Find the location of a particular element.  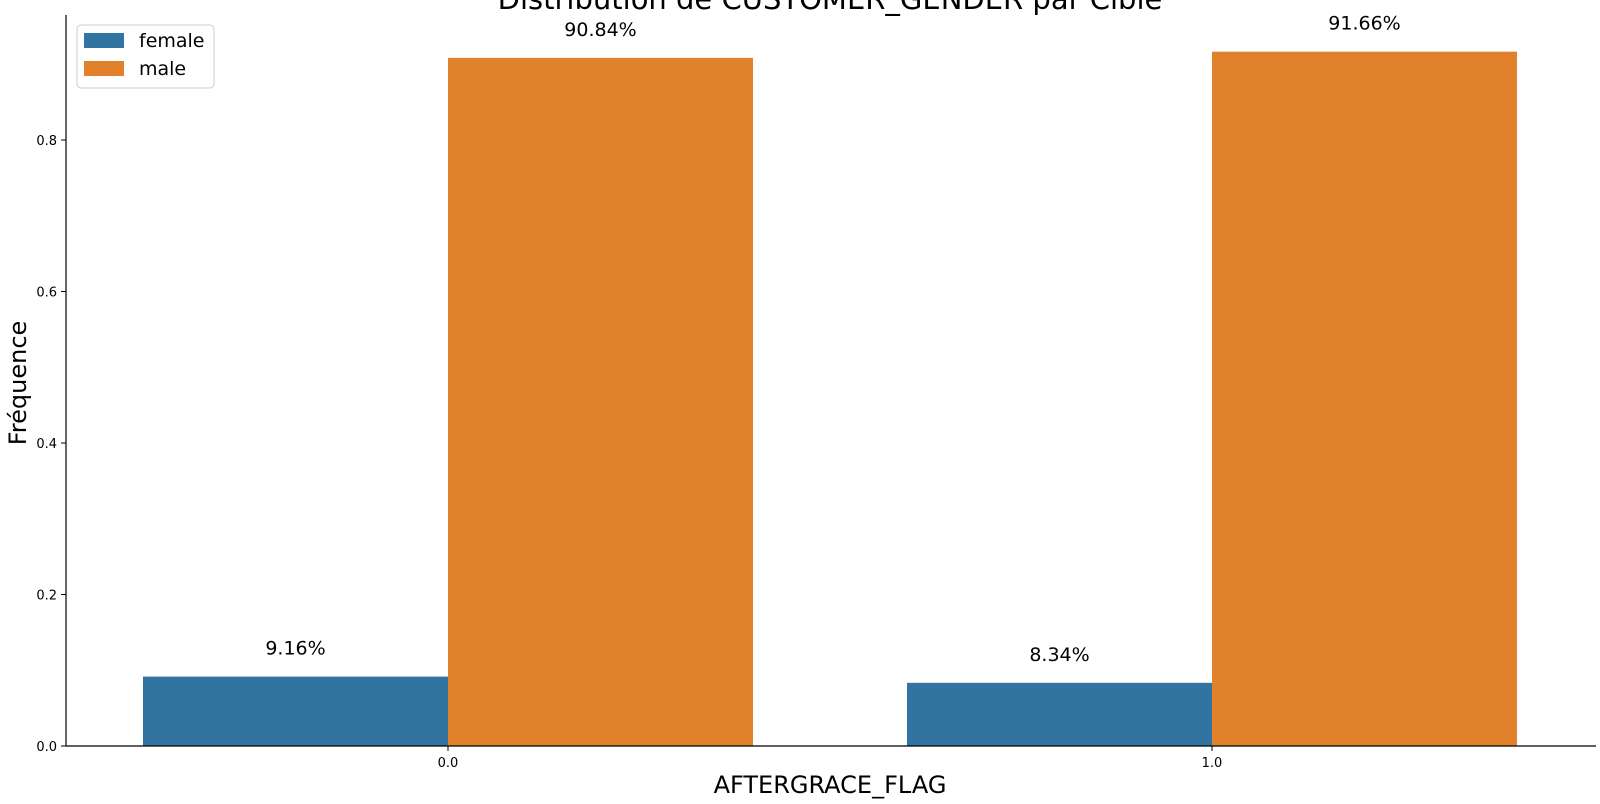

y-tick-label: 0.4 is located at coordinates (46, 444).